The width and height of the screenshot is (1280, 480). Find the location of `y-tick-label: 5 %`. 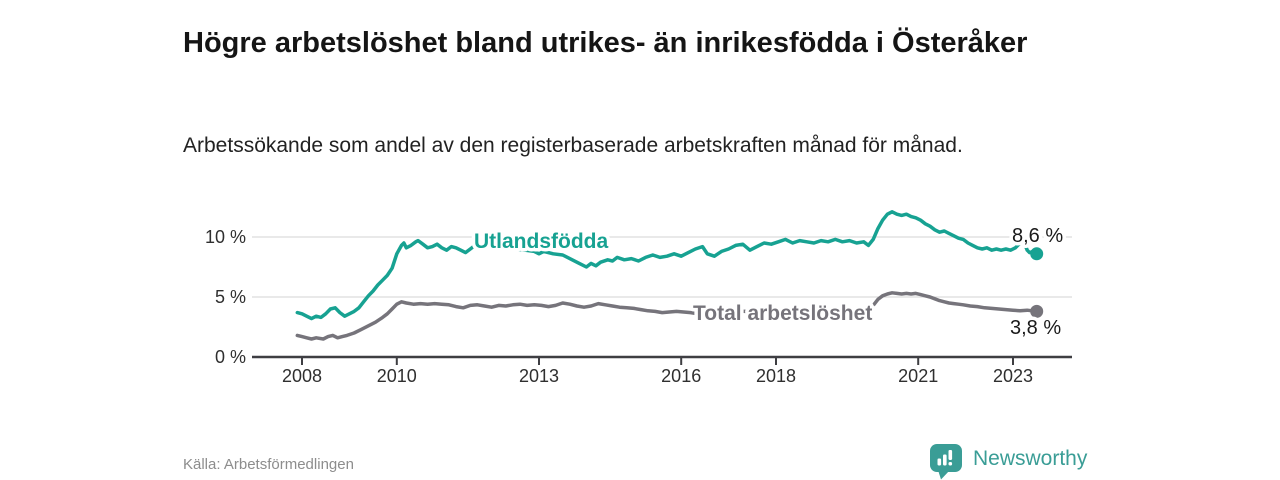

y-tick-label: 5 % is located at coordinates (230, 297).